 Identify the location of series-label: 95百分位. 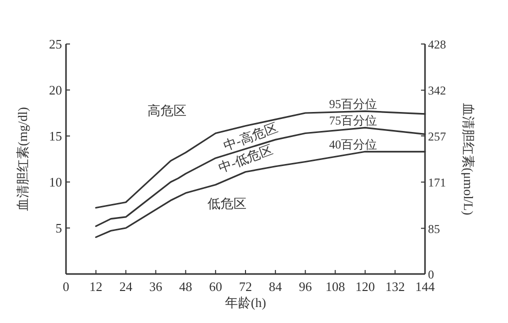
(353, 104).